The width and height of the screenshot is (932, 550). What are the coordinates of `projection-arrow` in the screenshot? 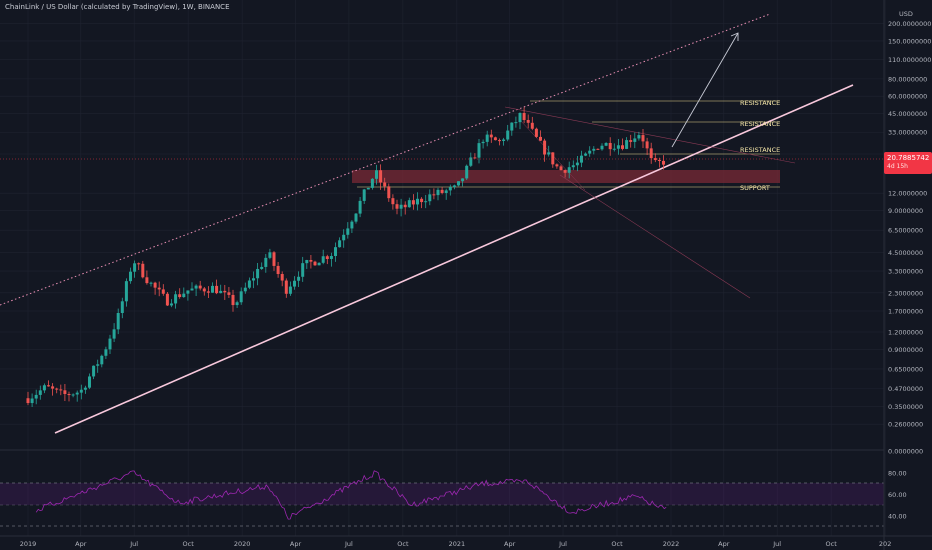 It's located at (705, 90).